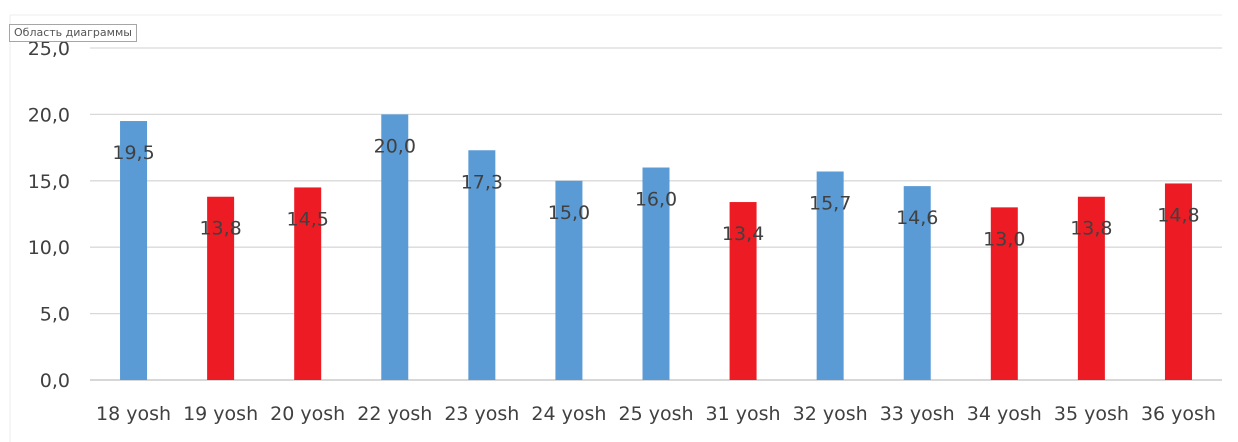 This screenshot has height=442, width=1238. I want to click on y-axis-ticks: 0,0 5,0 10,0 15,0 20,0 25,0, so click(49, 215).